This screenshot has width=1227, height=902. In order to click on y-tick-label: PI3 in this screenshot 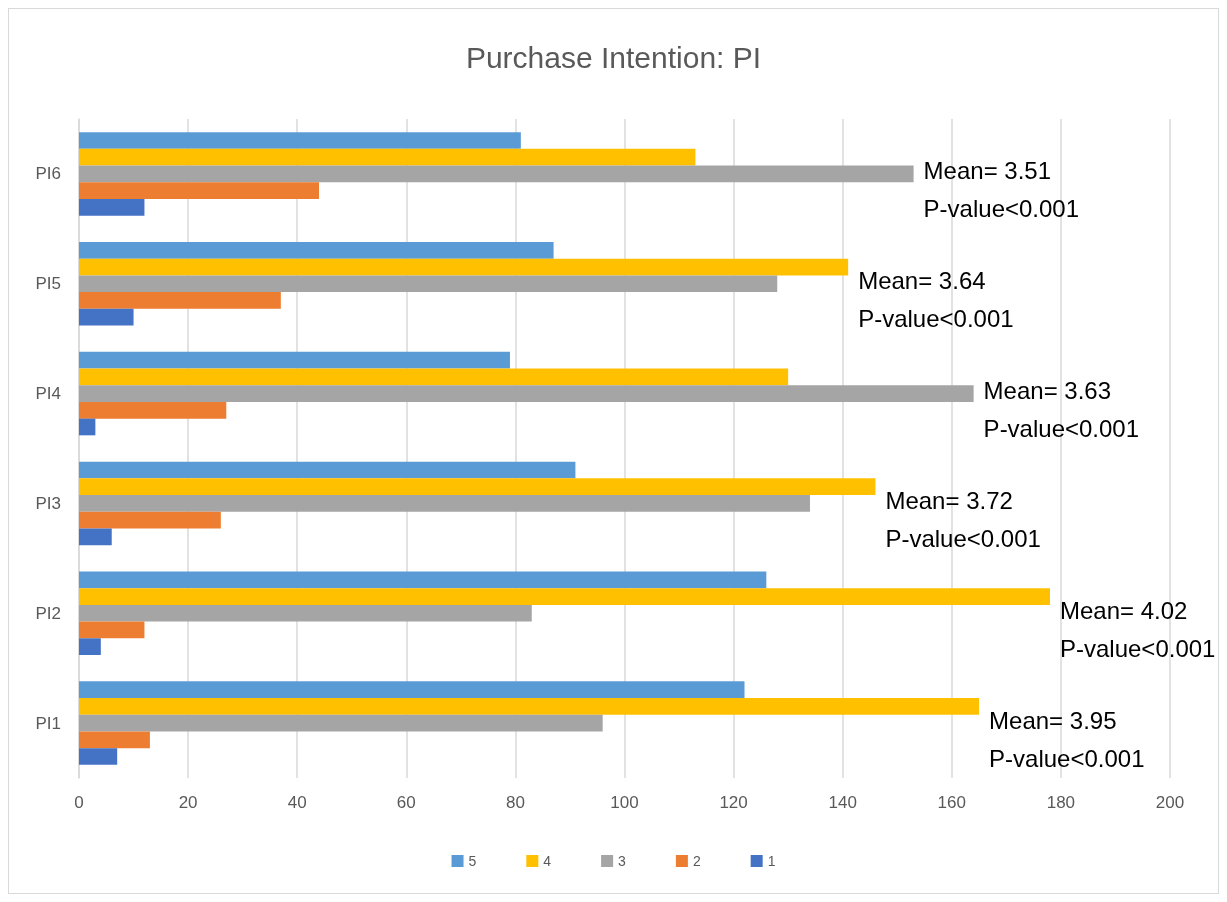, I will do `click(48, 503)`.